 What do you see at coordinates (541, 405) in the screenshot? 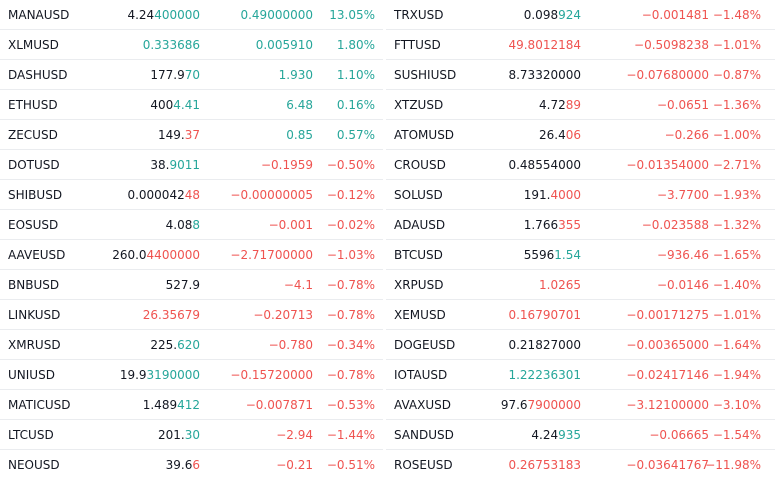
I see `last-price: 97.67900000` at bounding box center [541, 405].